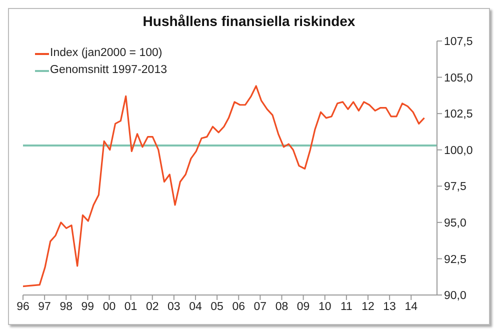  I want to click on x-tick-label: 99, so click(87, 307).